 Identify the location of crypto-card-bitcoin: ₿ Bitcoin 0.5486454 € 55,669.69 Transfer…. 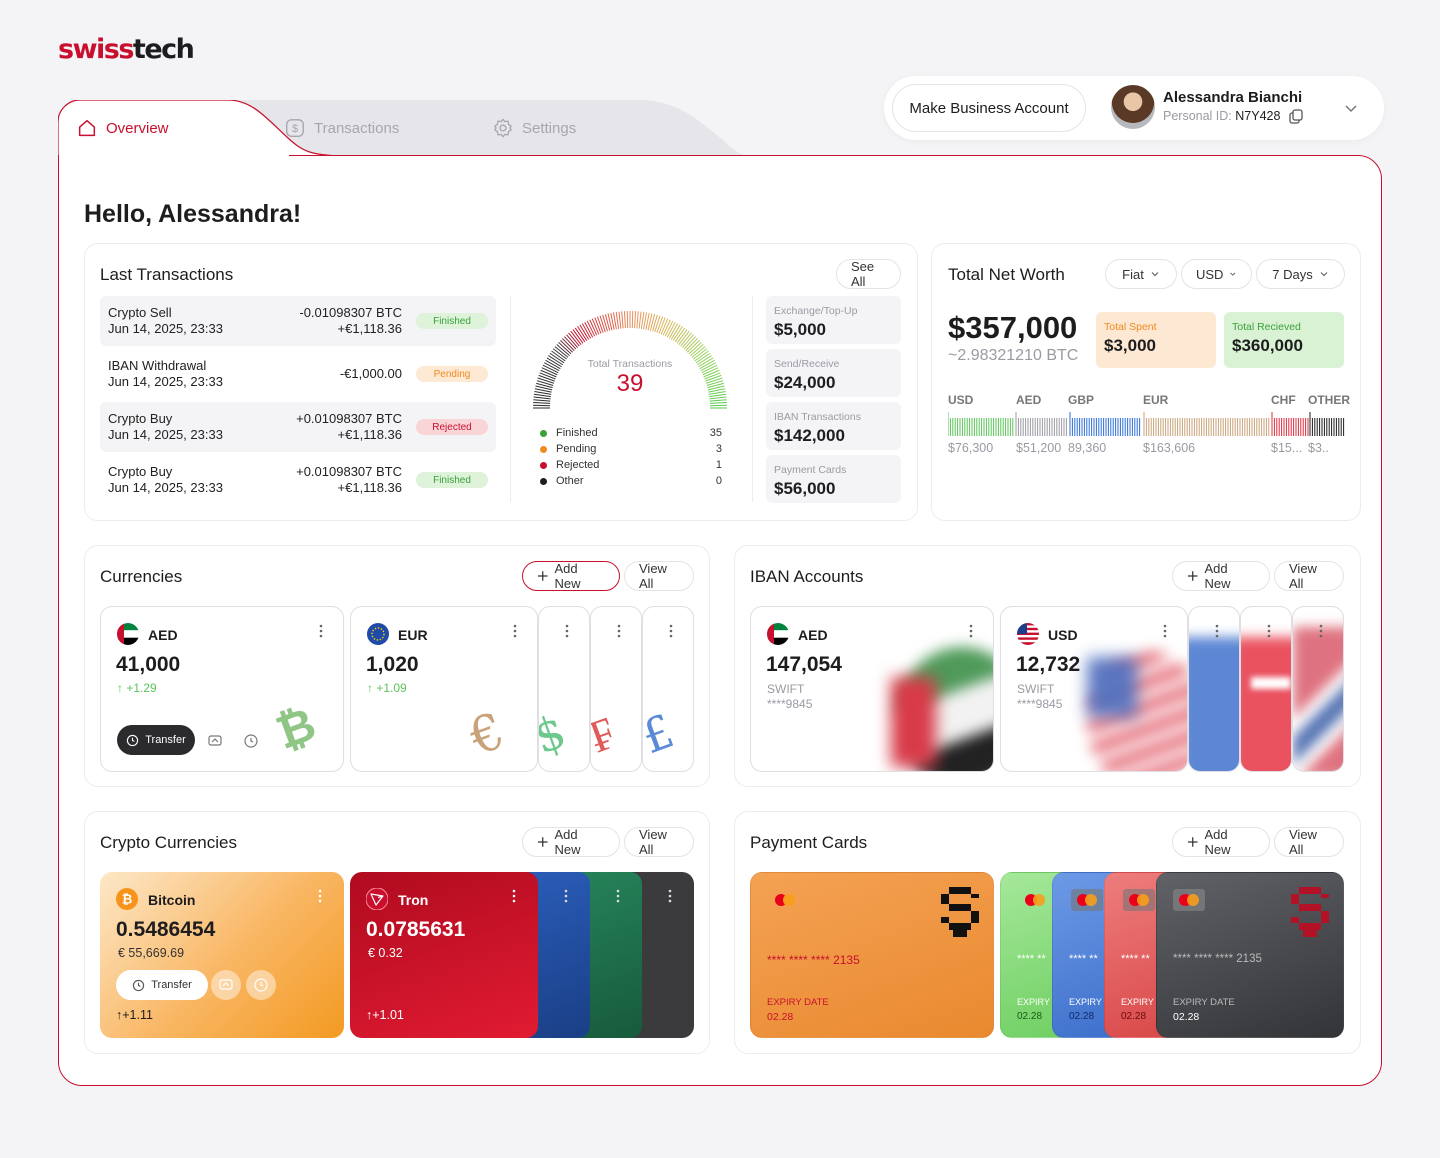
(222, 955).